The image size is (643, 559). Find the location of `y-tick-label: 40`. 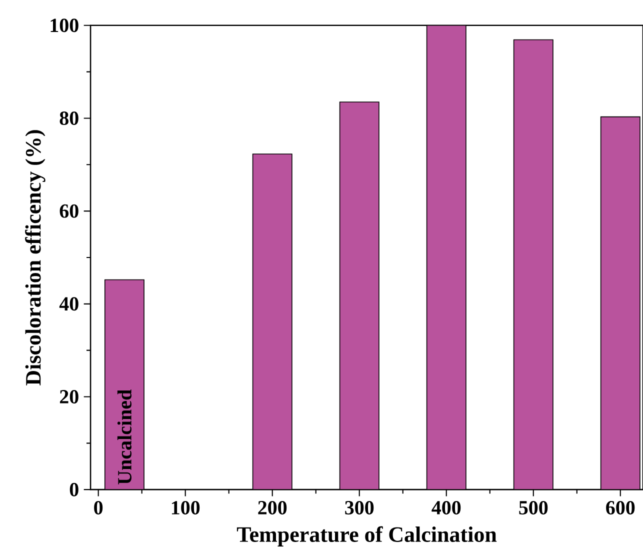

y-tick-label: 40 is located at coordinates (68, 304).